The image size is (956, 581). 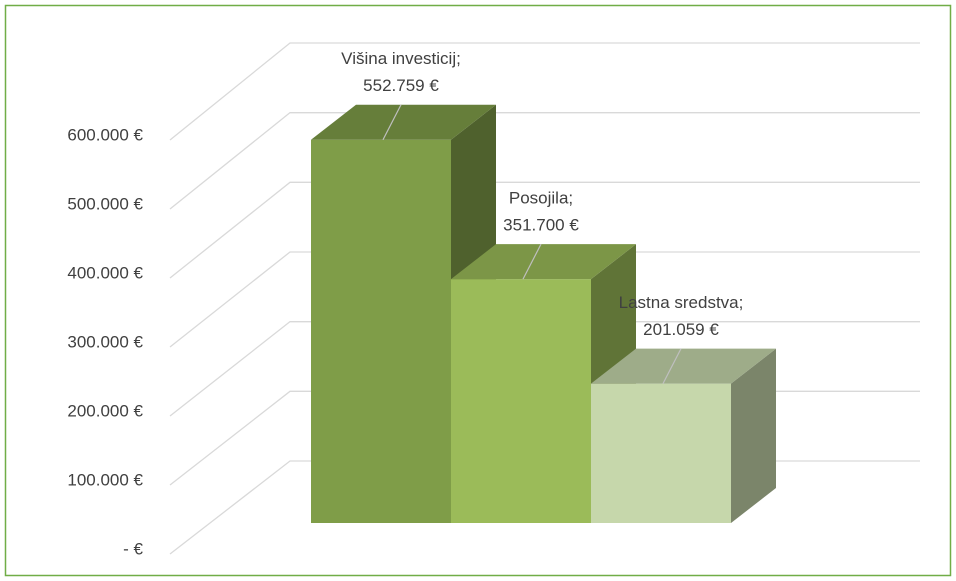 What do you see at coordinates (401, 85) in the screenshot?
I see `data-label: 552.759 €` at bounding box center [401, 85].